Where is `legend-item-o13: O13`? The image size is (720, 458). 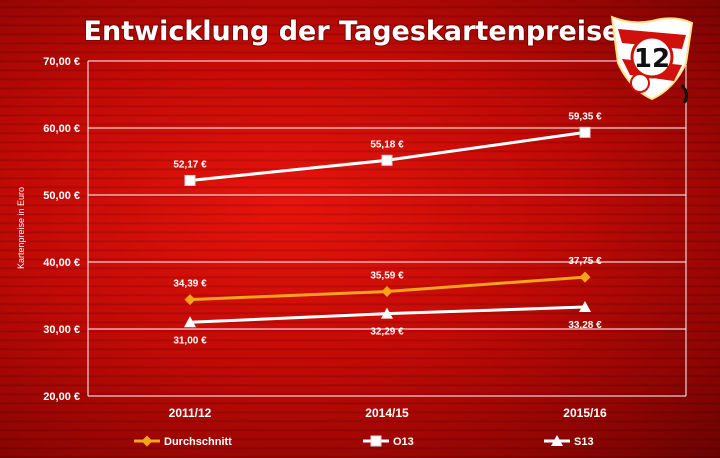 legend-item-o13: O13 is located at coordinates (388, 441).